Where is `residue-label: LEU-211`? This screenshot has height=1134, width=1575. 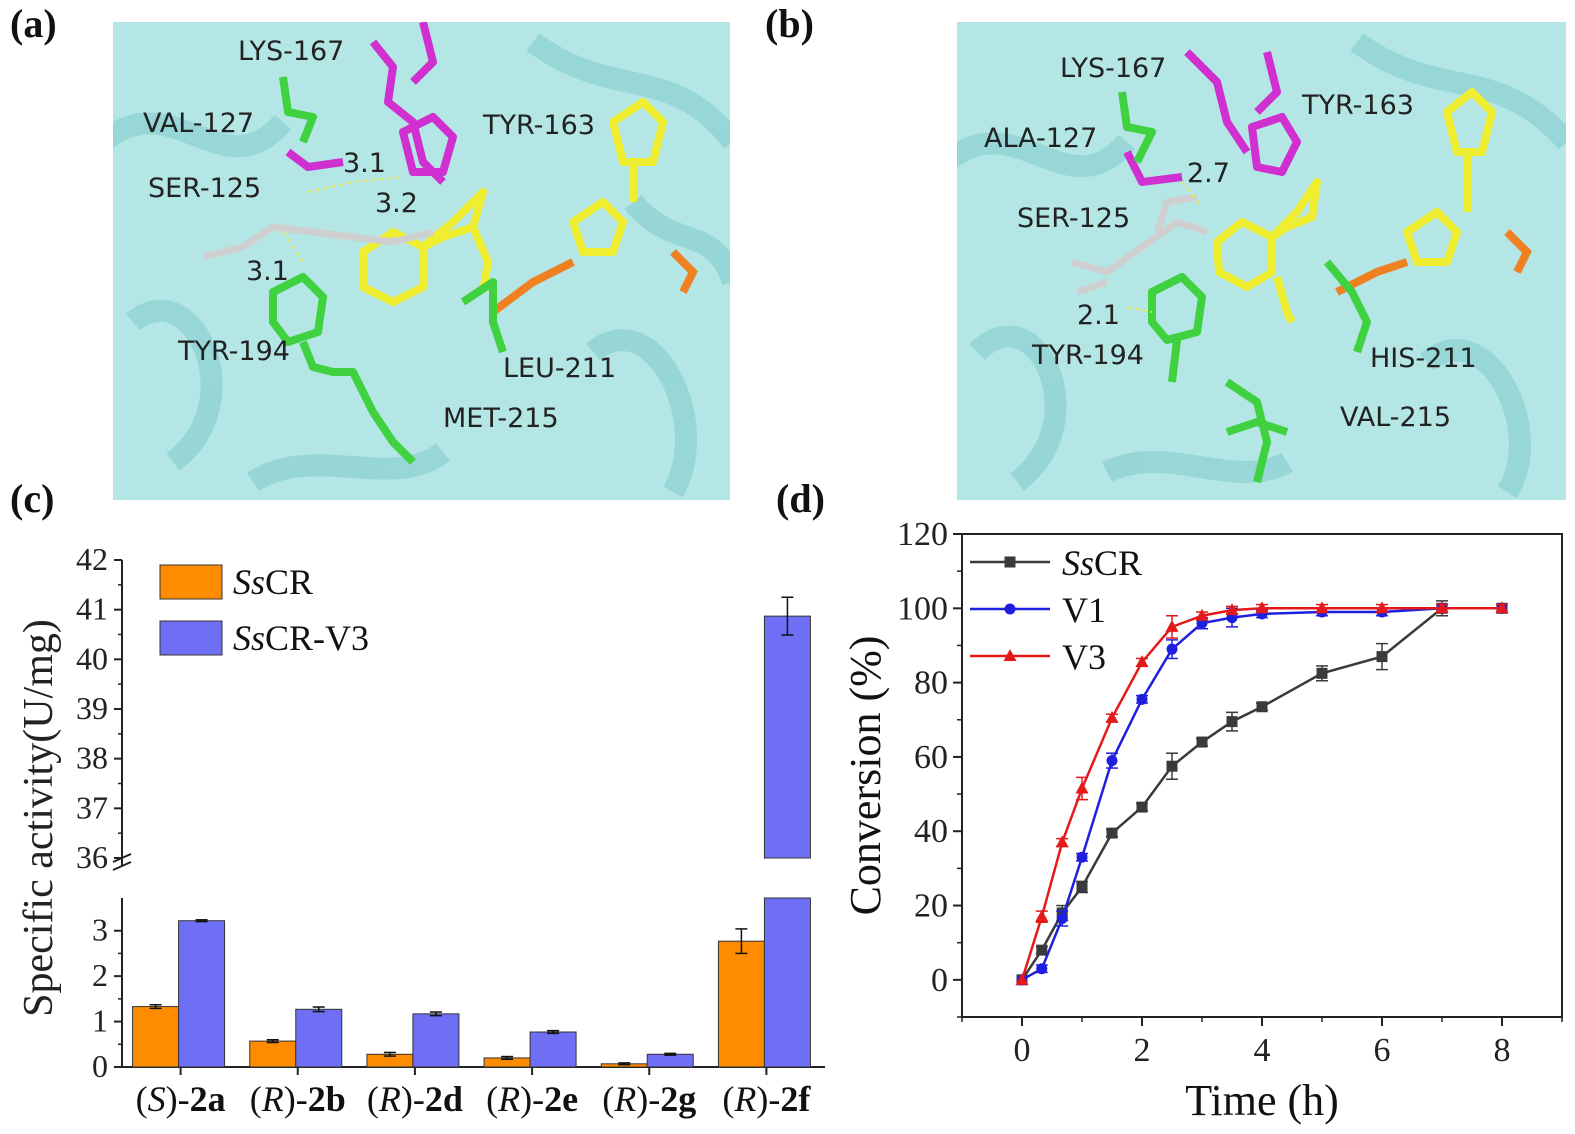
residue-label: LEU-211 is located at coordinates (559, 368).